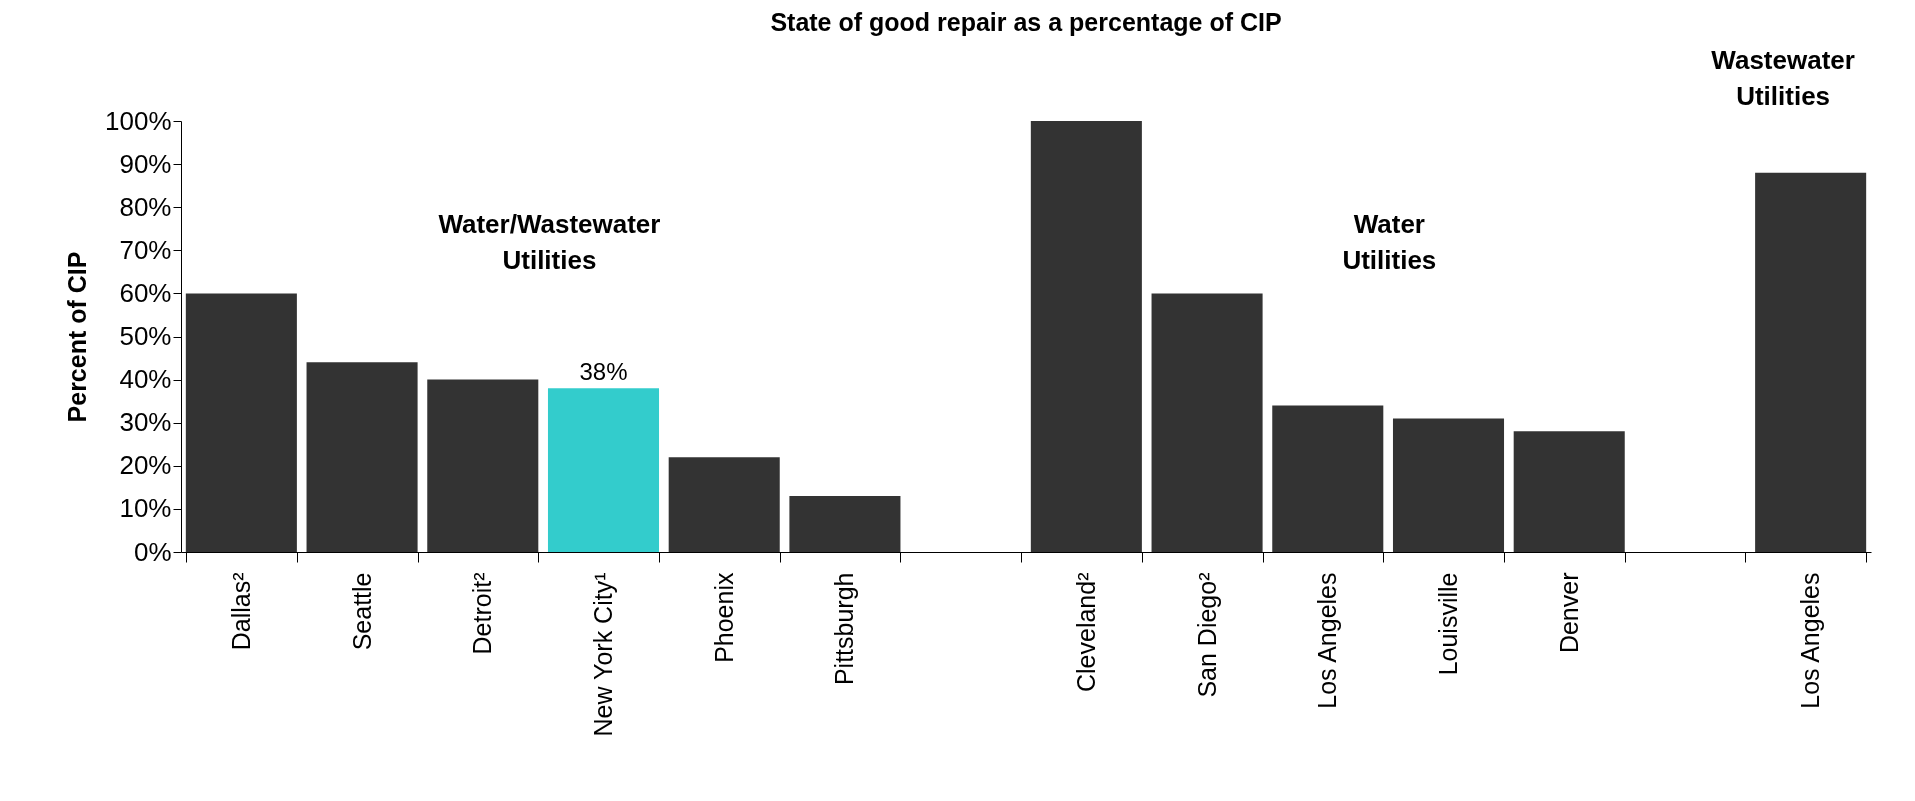 This screenshot has height=801, width=1915. I want to click on annotation: Water Utilities, so click(1389, 241).